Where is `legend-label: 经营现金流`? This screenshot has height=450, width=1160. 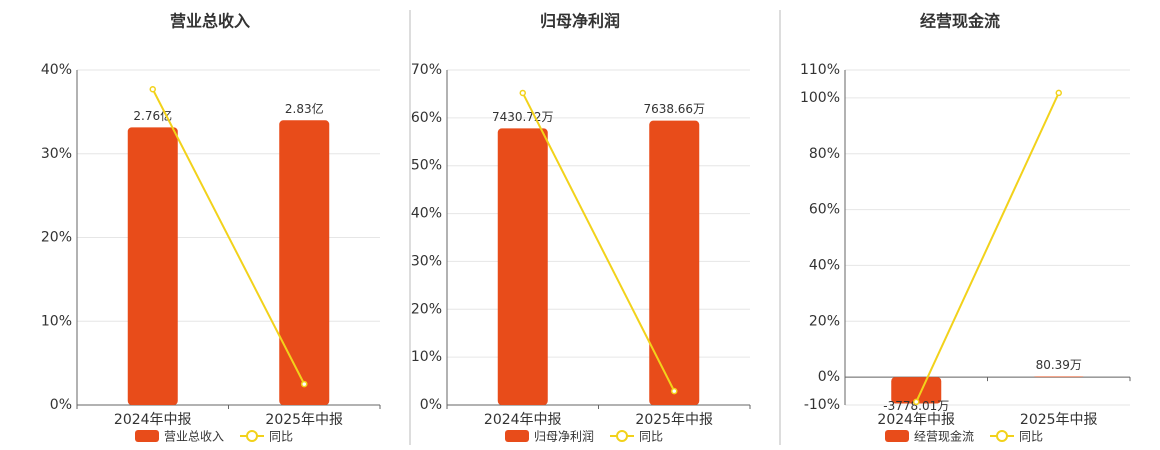
legend-label: 经营现金流 is located at coordinates (944, 436).